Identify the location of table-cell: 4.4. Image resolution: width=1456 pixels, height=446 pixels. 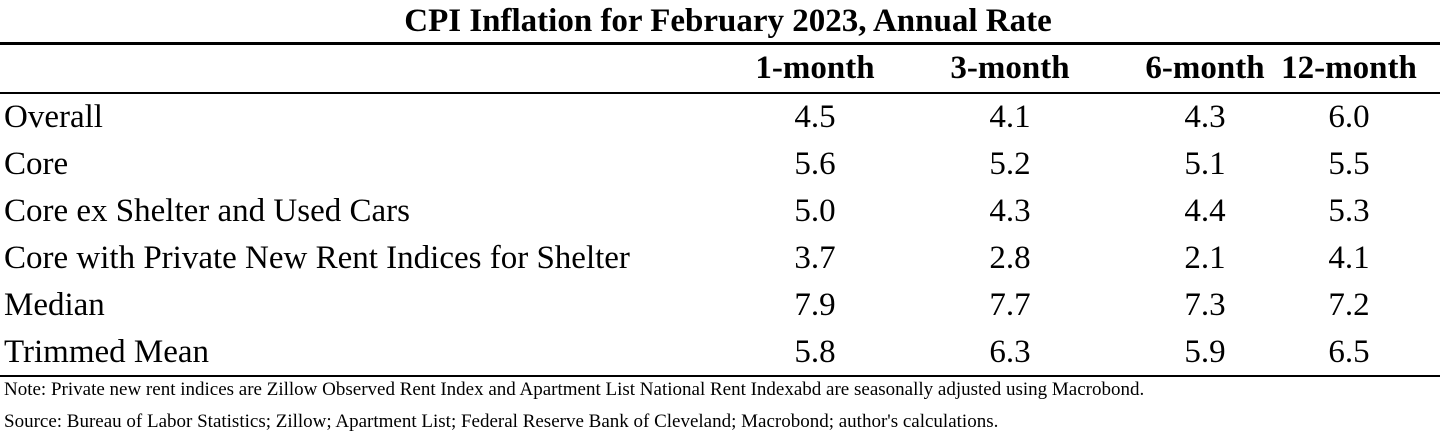
(1205, 211).